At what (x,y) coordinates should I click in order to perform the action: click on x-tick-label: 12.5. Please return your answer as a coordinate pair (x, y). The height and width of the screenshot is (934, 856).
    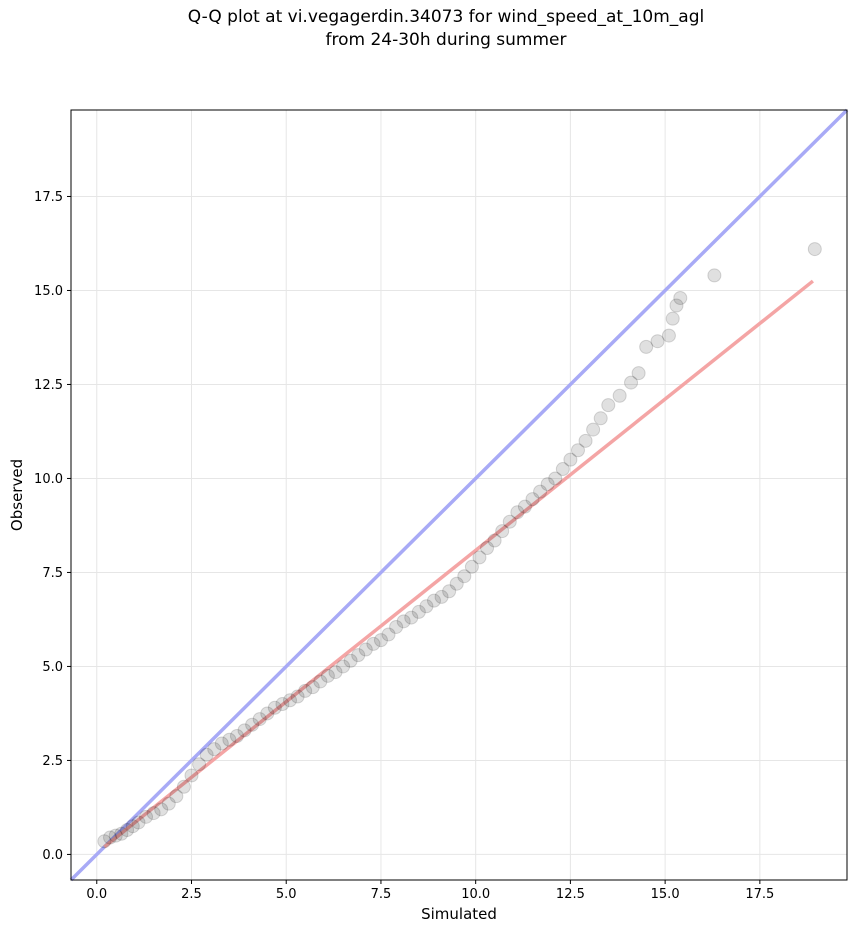
    Looking at the image, I should click on (570, 894).